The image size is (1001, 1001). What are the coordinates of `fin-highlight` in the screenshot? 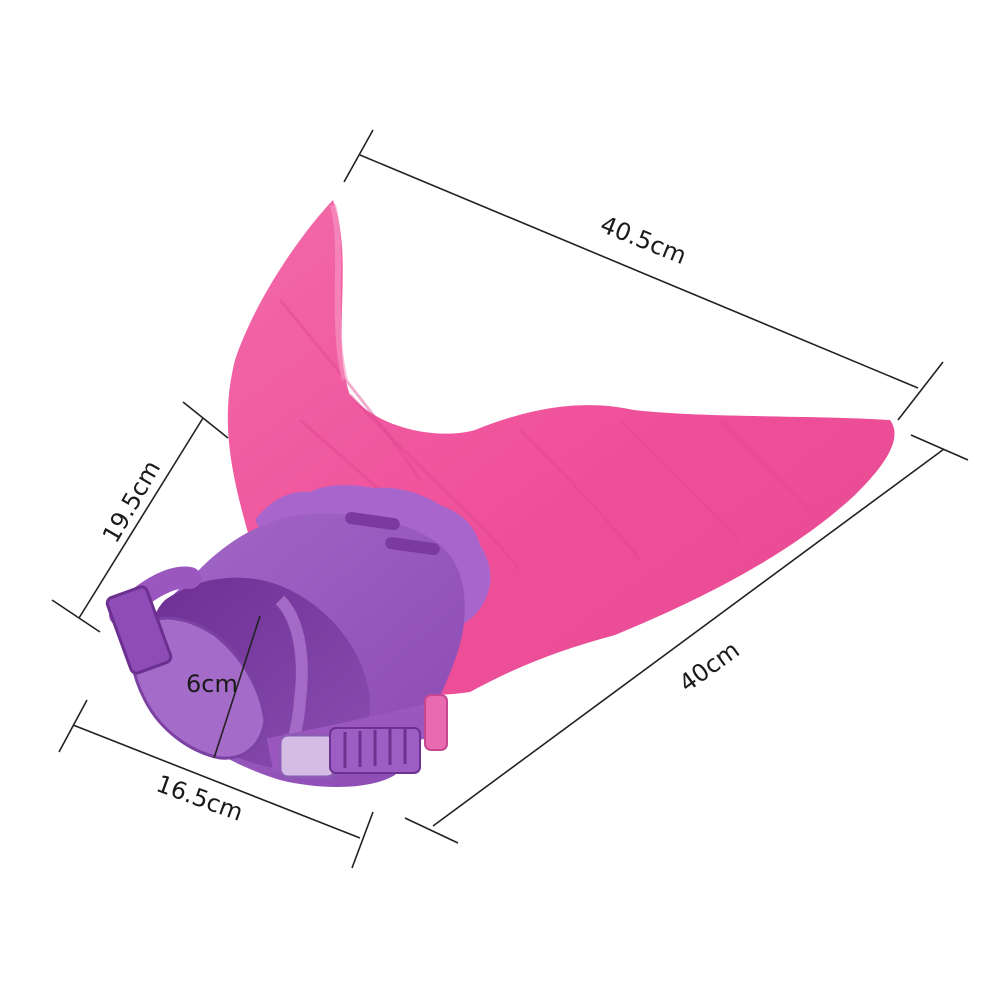 It's located at (339, 292).